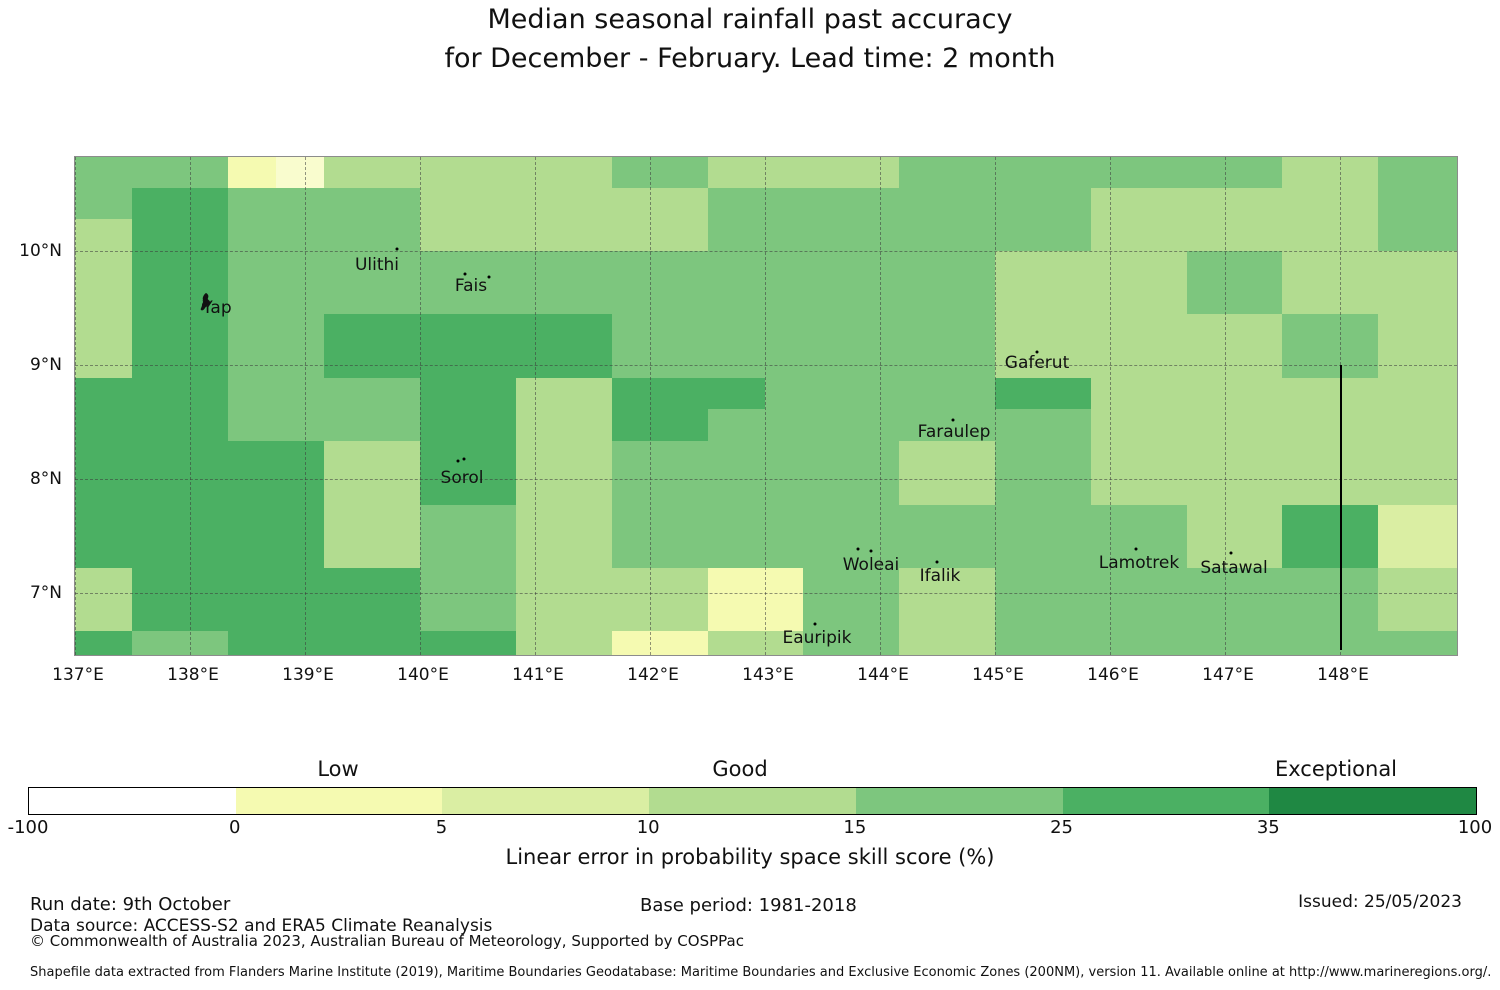  What do you see at coordinates (768, 675) in the screenshot?
I see `longitude-tick-label: 143°E` at bounding box center [768, 675].